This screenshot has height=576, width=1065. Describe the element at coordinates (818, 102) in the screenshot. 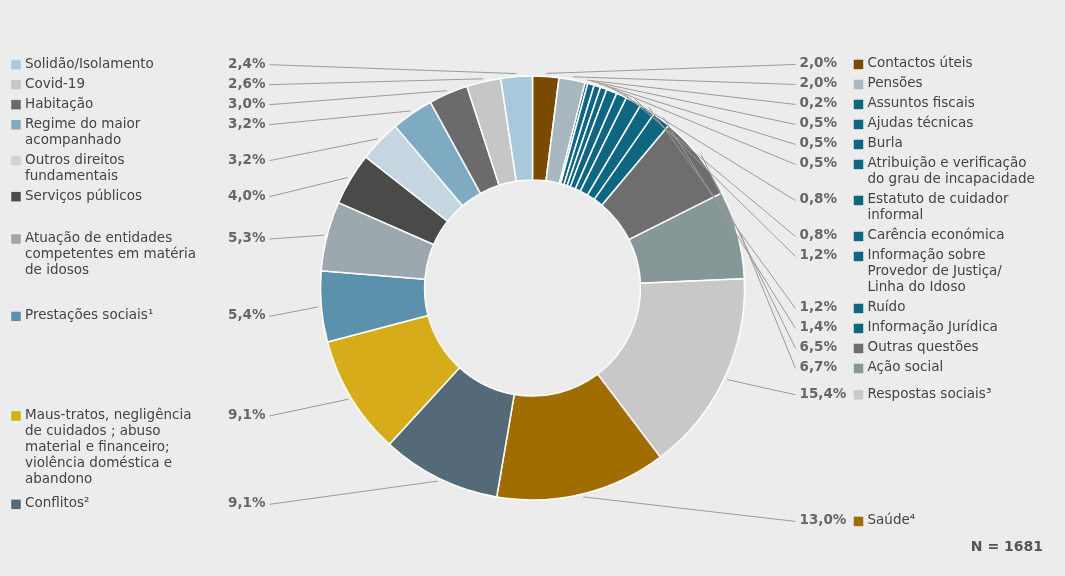

I see `data-label: 0,2%` at that location.